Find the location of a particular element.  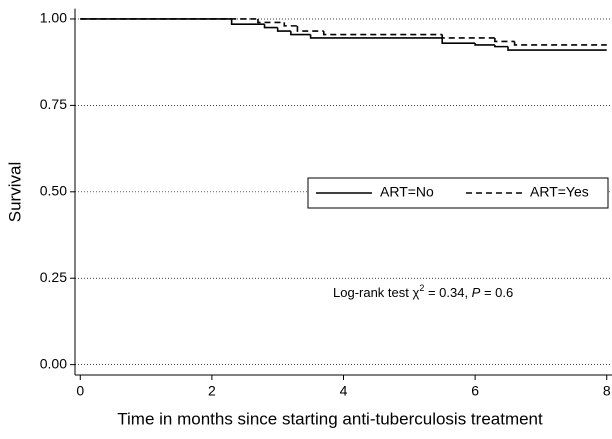

y-tick-label: 0.75 is located at coordinates (53, 104).